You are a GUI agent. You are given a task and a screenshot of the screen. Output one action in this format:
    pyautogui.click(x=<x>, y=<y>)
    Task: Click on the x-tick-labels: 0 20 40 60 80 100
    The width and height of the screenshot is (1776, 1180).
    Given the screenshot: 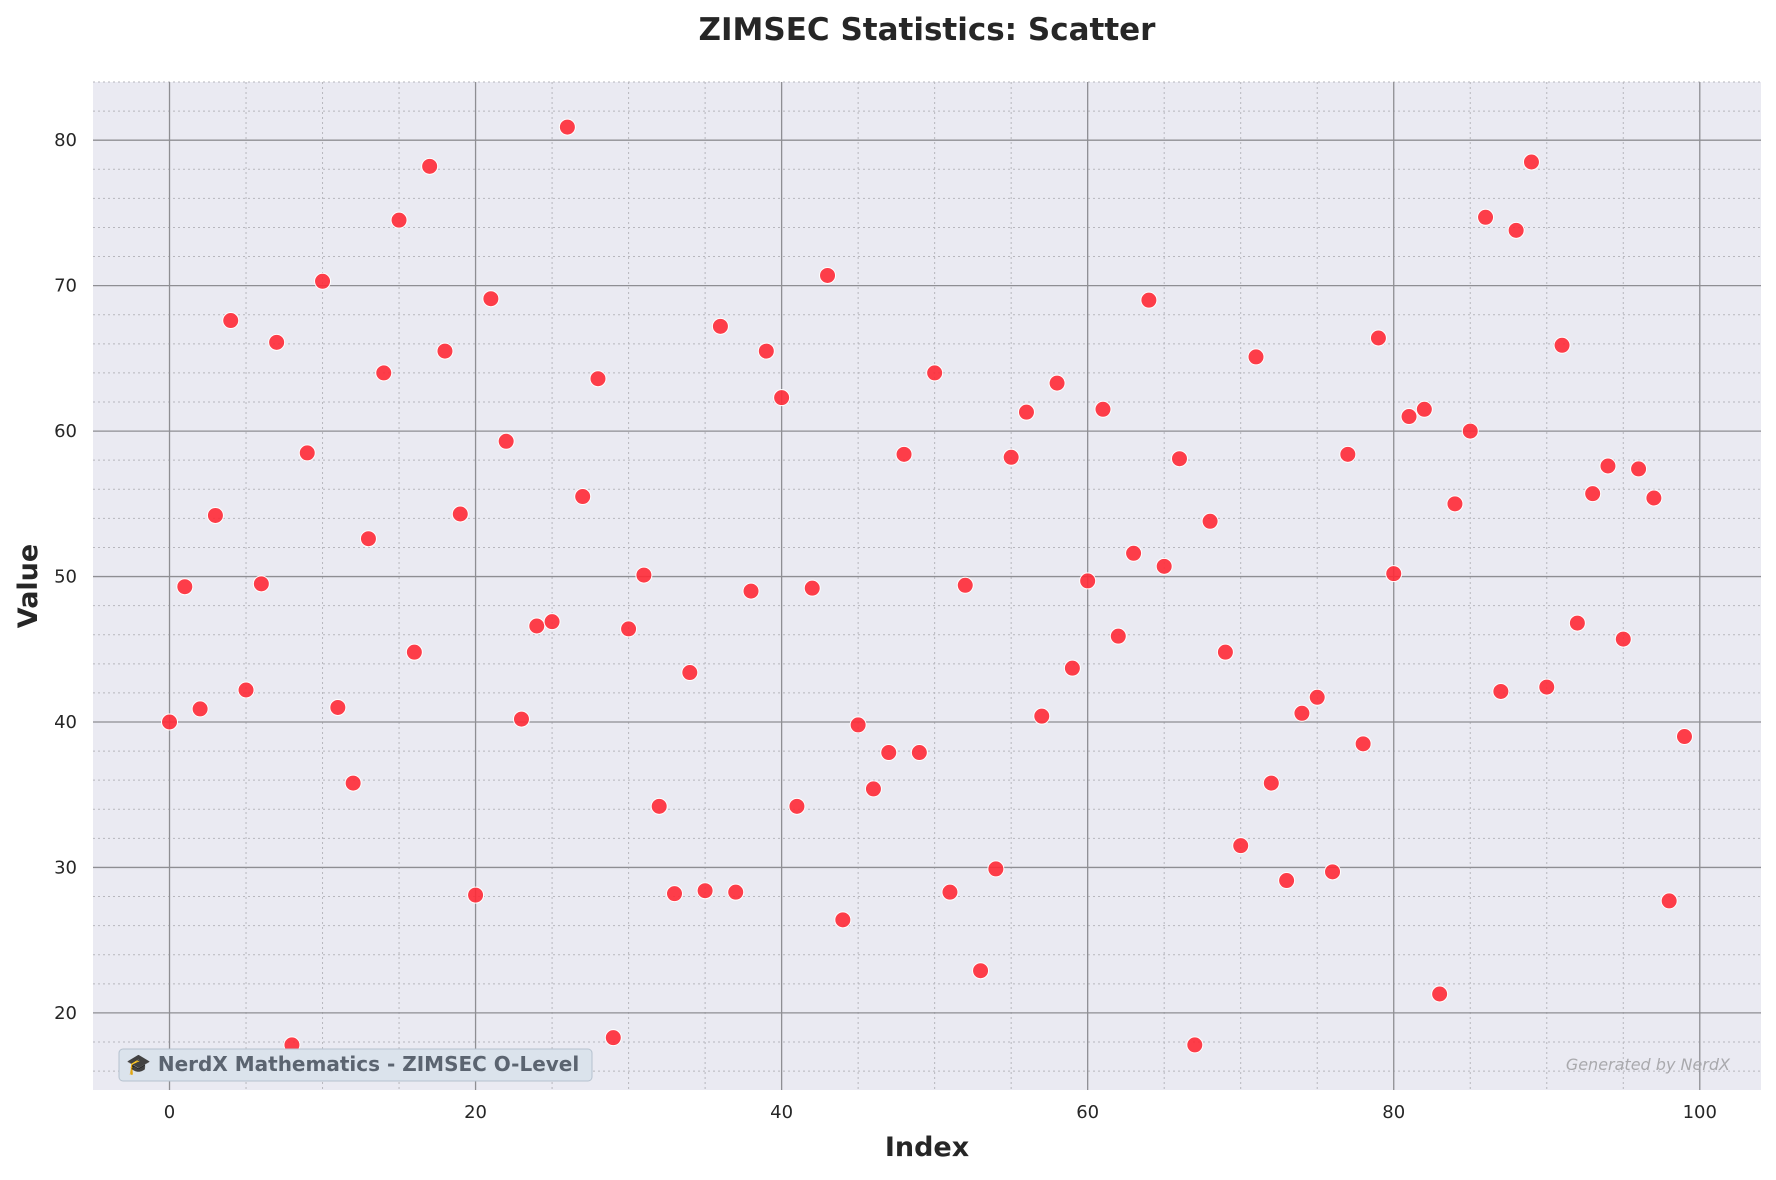 What is the action you would take?
    pyautogui.click(x=940, y=1112)
    